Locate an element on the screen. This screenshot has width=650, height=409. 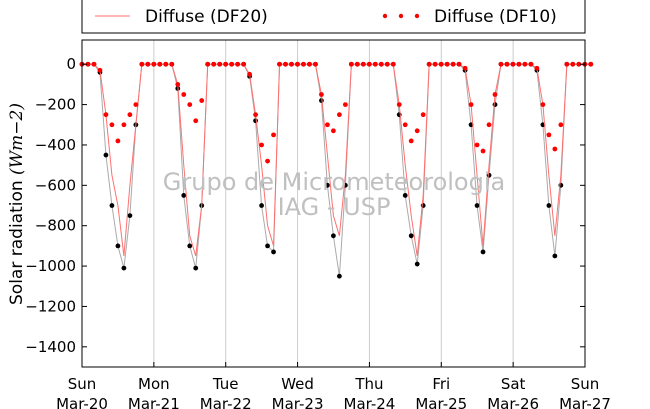
y-tick-label: 0 is located at coordinates (71, 64).